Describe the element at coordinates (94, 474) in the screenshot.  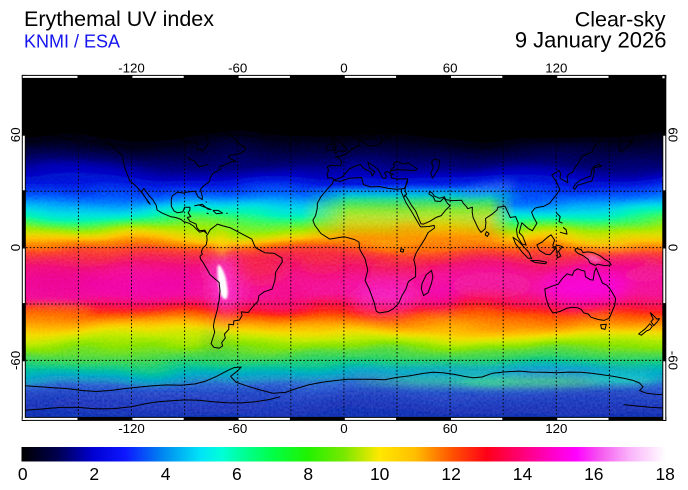
I see `svg-text: 2` at that location.